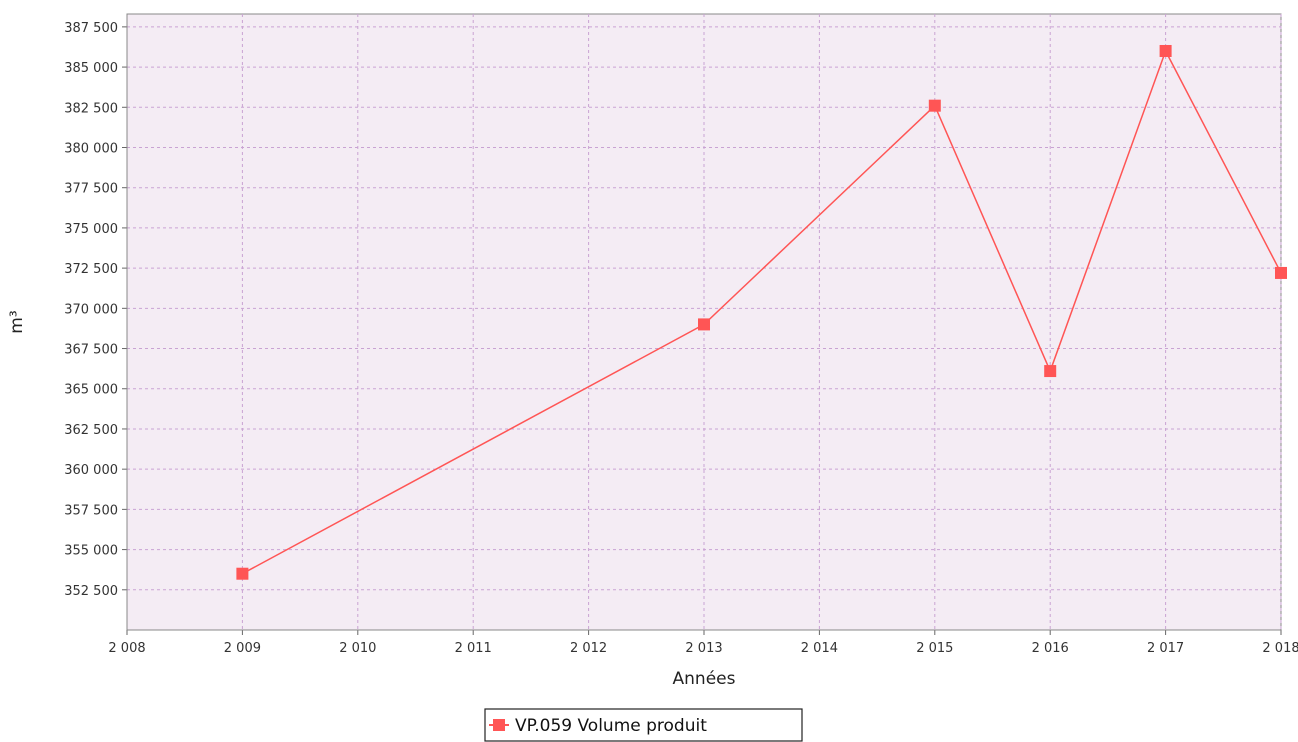  Describe the element at coordinates (91, 551) in the screenshot. I see `y-tick-label: 355 000` at that location.